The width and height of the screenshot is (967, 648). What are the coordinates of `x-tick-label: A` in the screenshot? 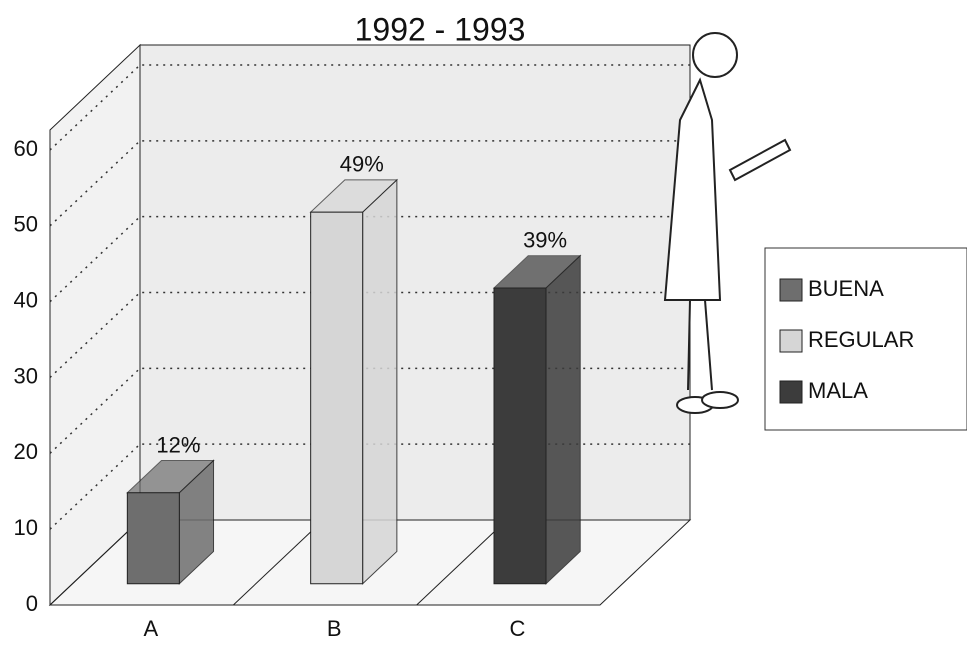 It's located at (150, 628).